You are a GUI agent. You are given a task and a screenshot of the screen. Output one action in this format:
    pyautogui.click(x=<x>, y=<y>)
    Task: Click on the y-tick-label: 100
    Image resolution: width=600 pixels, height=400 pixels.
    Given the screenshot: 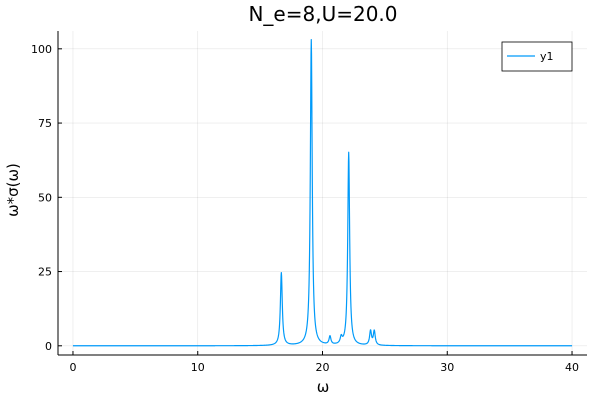 What is the action you would take?
    pyautogui.click(x=41, y=49)
    